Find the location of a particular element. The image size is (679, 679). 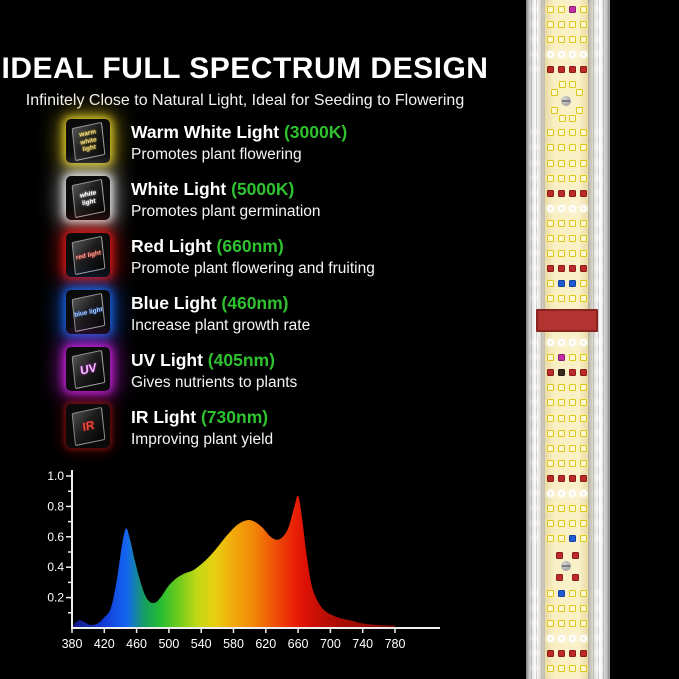

x-tick-label: 500 is located at coordinates (168, 644).